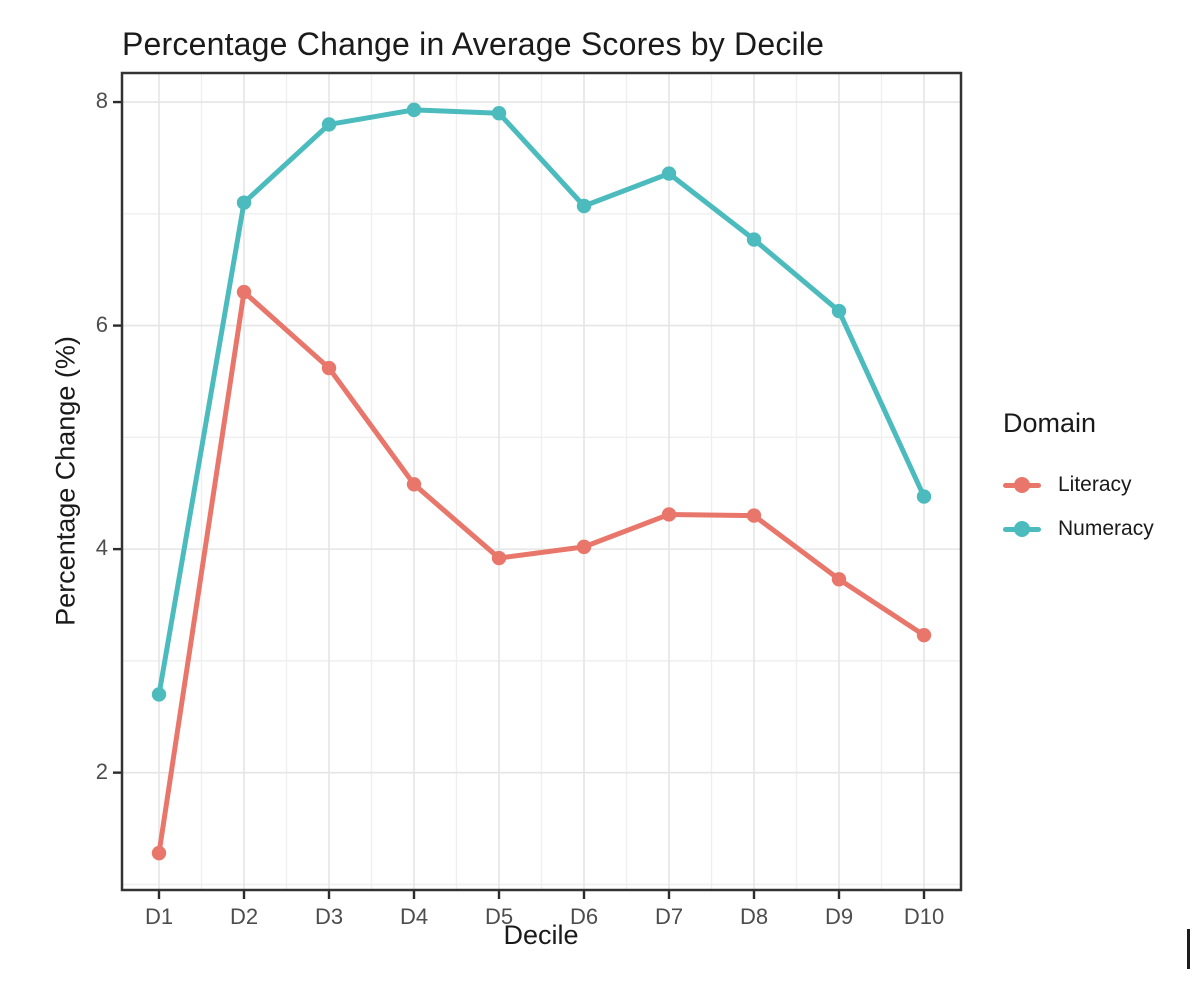 This screenshot has height=982, width=1200. I want to click on y-tick-label: 2, so click(101, 771).